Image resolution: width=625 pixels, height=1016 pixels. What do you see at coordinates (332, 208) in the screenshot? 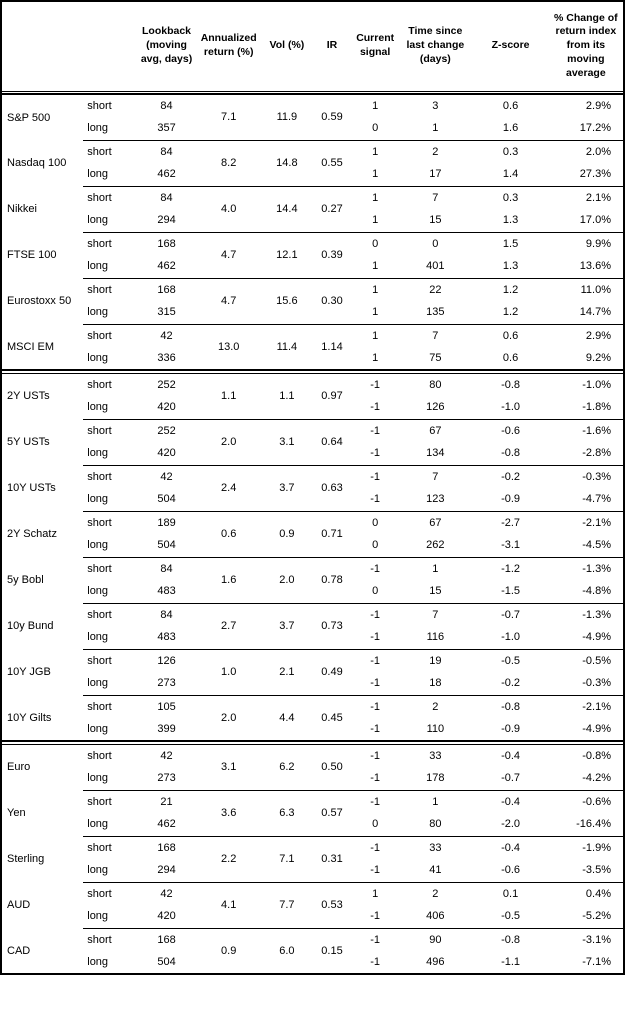
I see `ir-value: 0.27` at bounding box center [332, 208].